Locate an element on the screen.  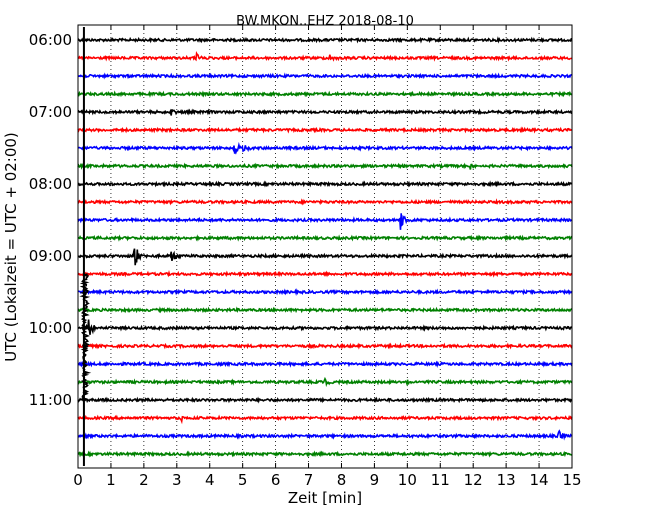
x-tick-label: 9 is located at coordinates (375, 480).